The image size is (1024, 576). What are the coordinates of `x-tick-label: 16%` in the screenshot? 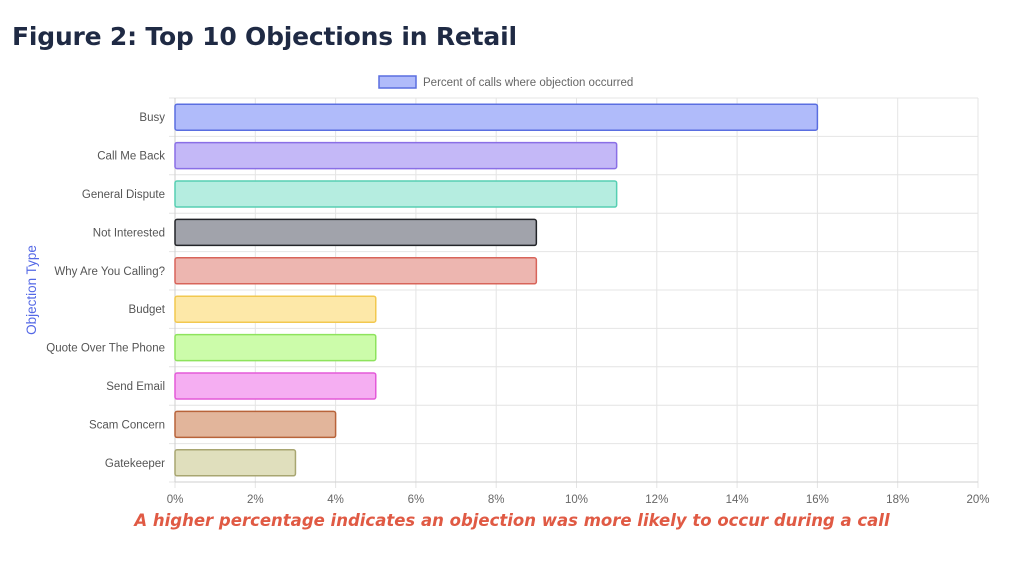 It's located at (817, 500).